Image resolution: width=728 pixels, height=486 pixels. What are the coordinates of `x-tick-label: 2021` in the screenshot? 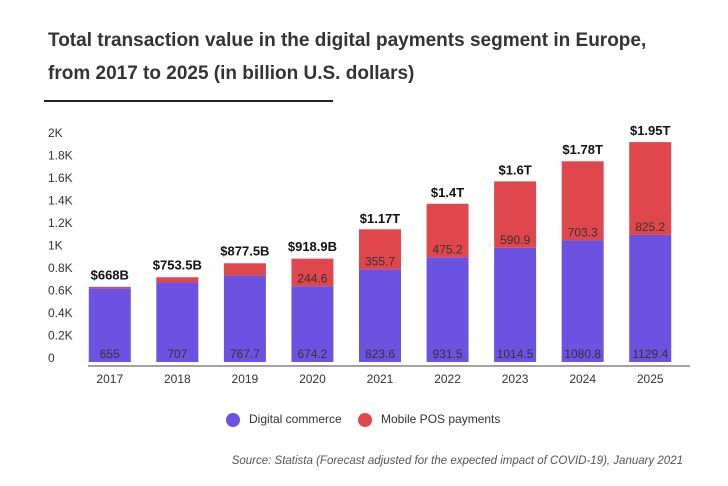 It's located at (380, 379).